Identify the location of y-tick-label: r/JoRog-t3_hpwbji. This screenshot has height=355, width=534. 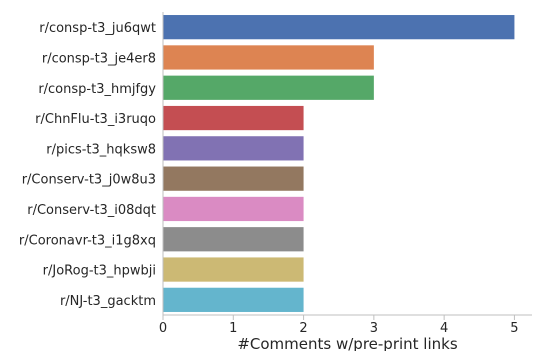
(99, 271).